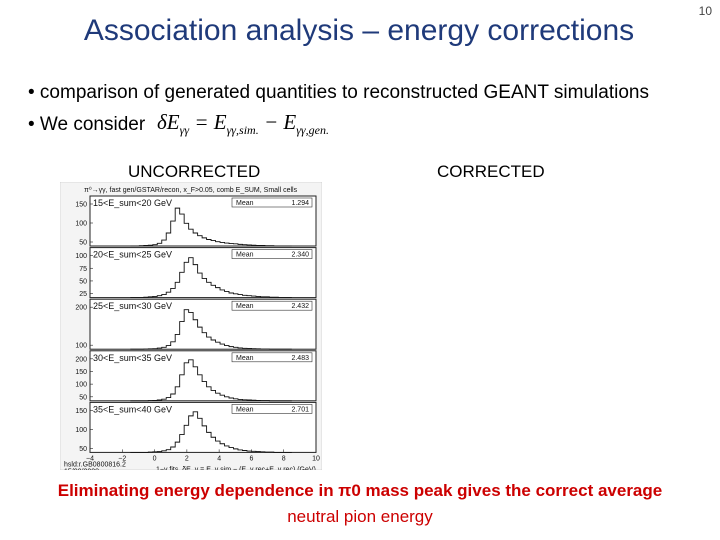 This screenshot has height=540, width=720. I want to click on y-tick-label-4-4: 50, so click(83, 397).